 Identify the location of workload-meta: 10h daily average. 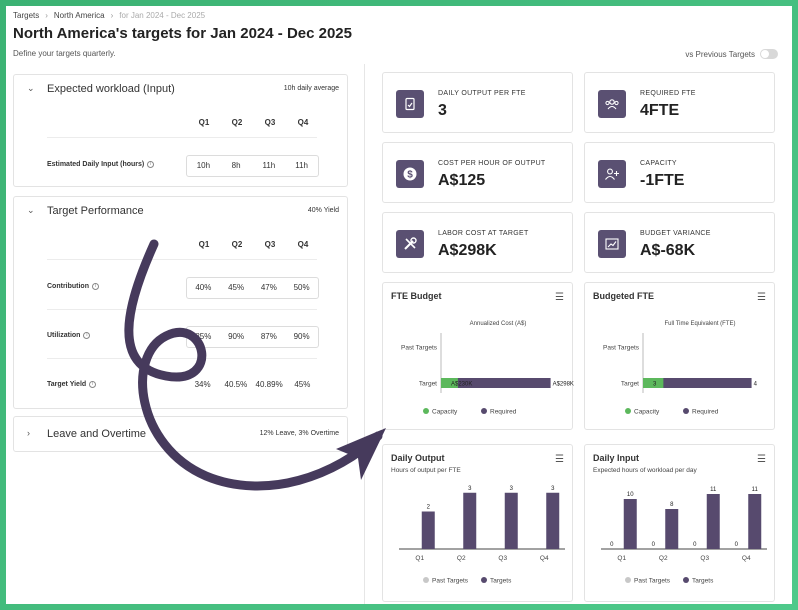
(311, 88).